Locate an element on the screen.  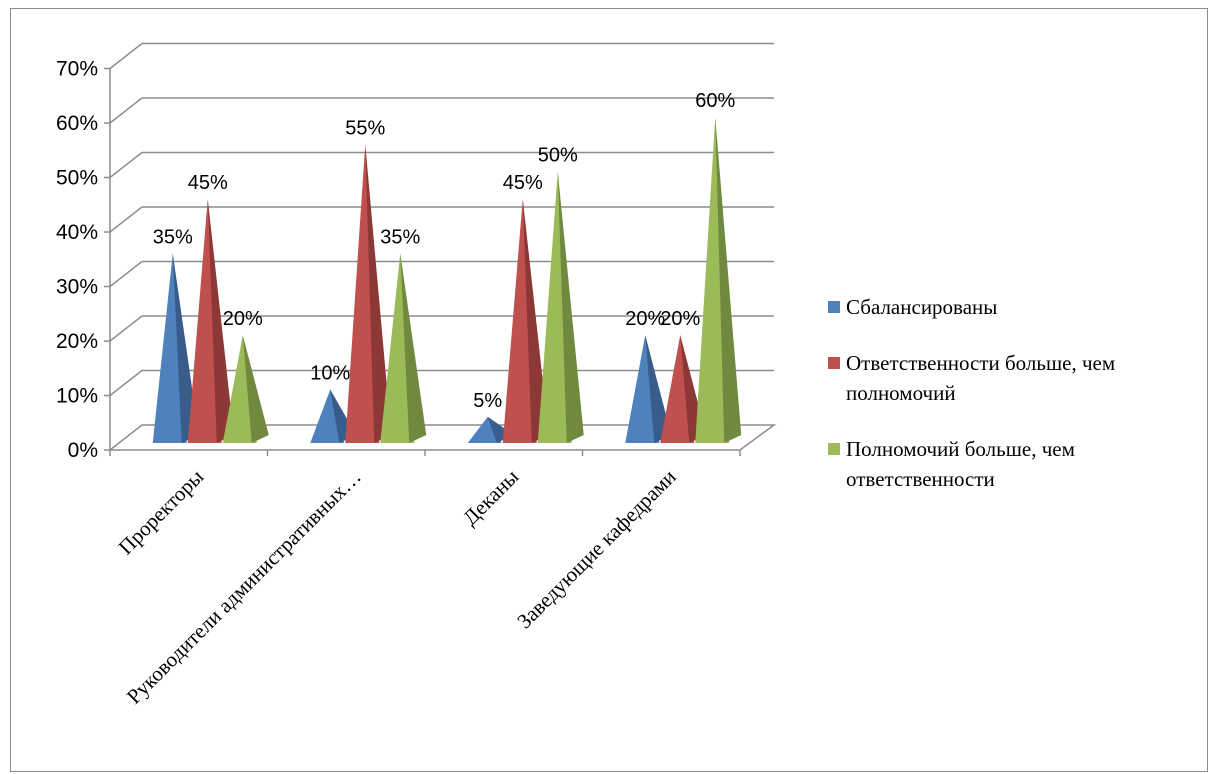
y-tick-label: 60% is located at coordinates (77, 123).